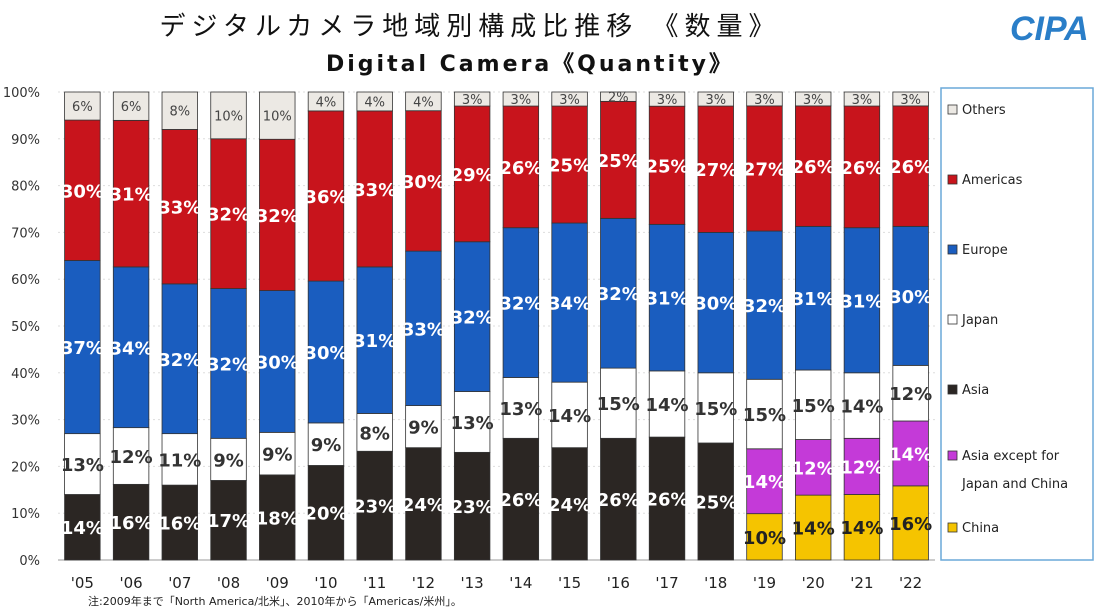  What do you see at coordinates (666, 583) in the screenshot?
I see `x-tick-label: '17` at bounding box center [666, 583].